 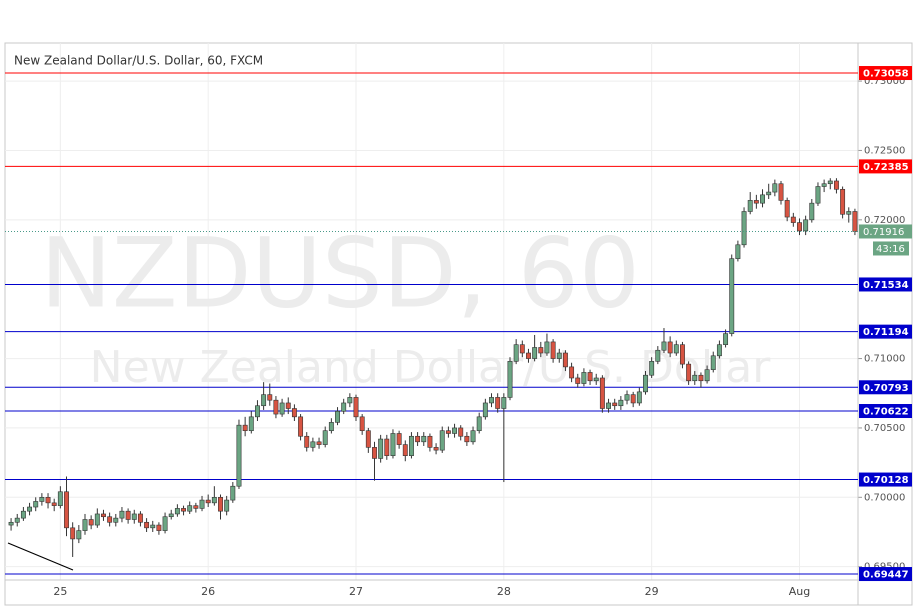 I want to click on current-price-box, so click(x=885, y=231).